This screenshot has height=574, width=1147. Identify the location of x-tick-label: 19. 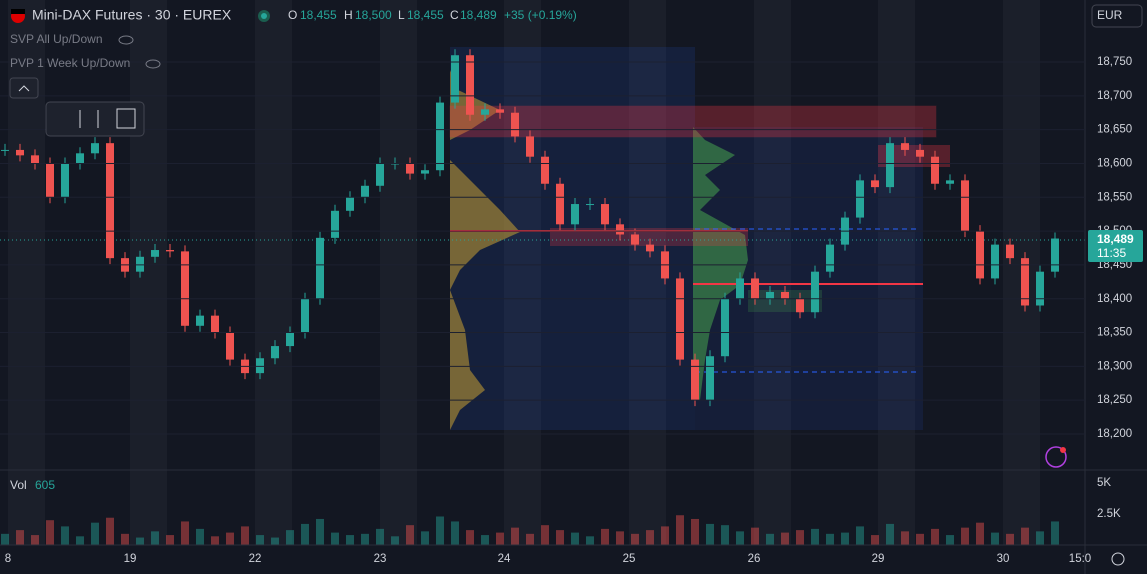
(130, 559).